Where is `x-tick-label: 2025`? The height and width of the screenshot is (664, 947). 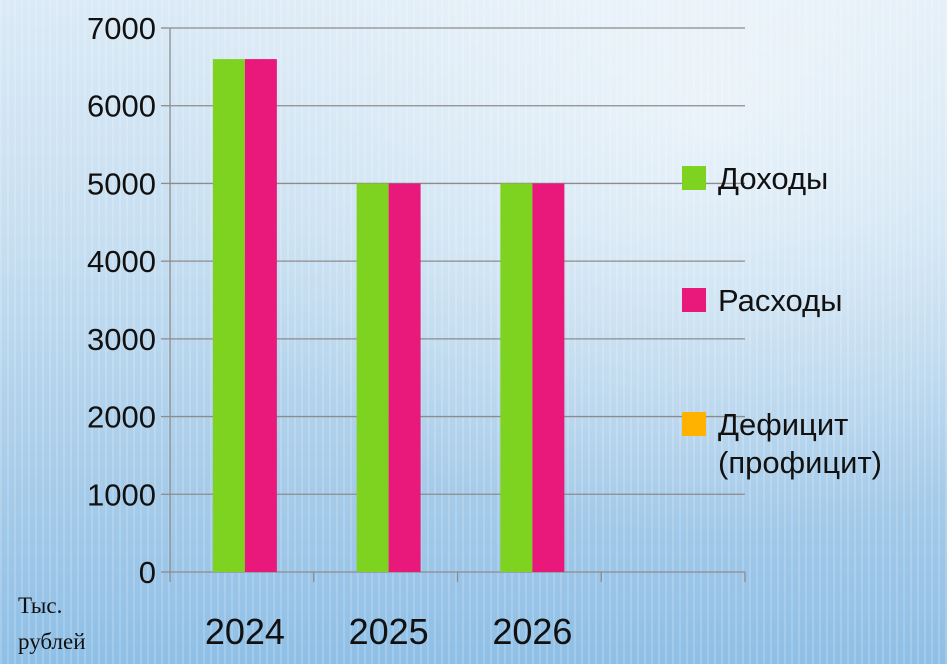
x-tick-label: 2025 is located at coordinates (389, 631).